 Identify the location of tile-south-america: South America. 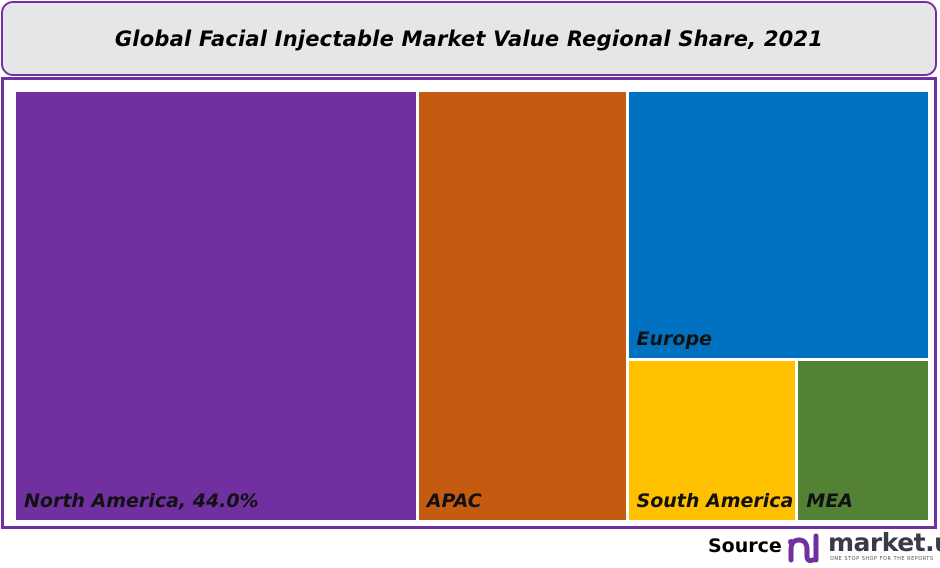
(712, 440).